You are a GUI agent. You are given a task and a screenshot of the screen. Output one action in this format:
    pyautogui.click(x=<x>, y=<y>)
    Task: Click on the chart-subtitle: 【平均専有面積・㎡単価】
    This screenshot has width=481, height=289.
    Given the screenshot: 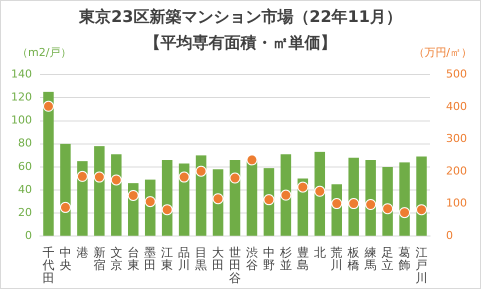 What is the action you would take?
    pyautogui.click(x=240, y=42)
    